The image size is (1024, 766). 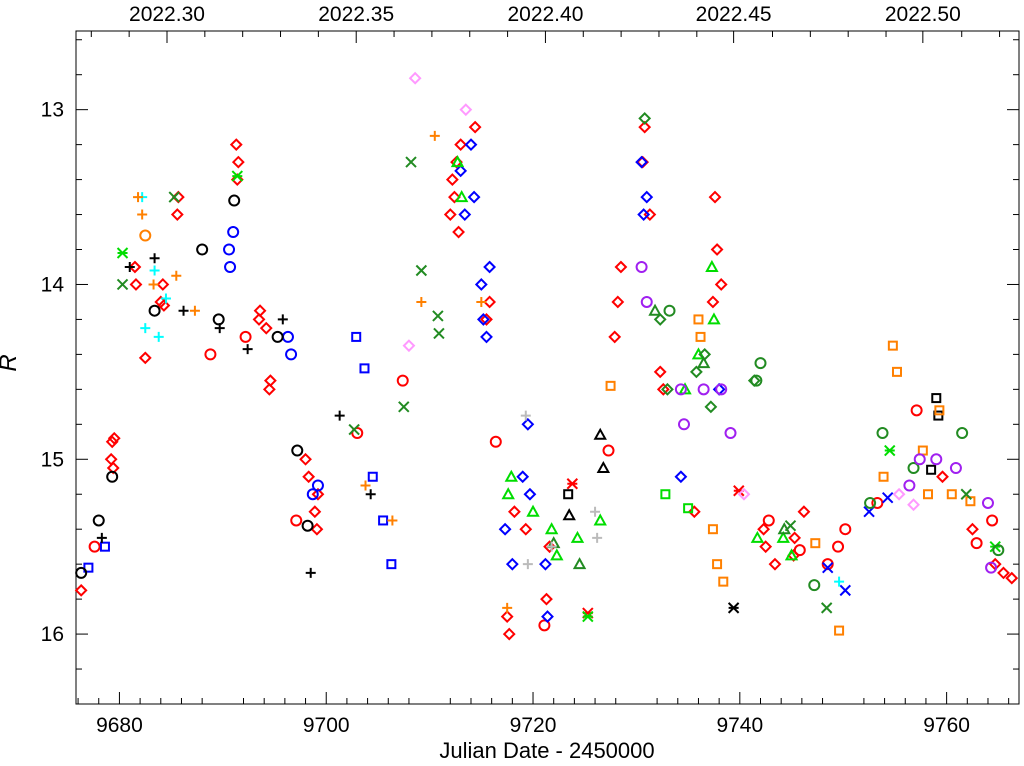 What do you see at coordinates (946, 725) in the screenshot?
I see `x-tick-label: 9760` at bounding box center [946, 725].